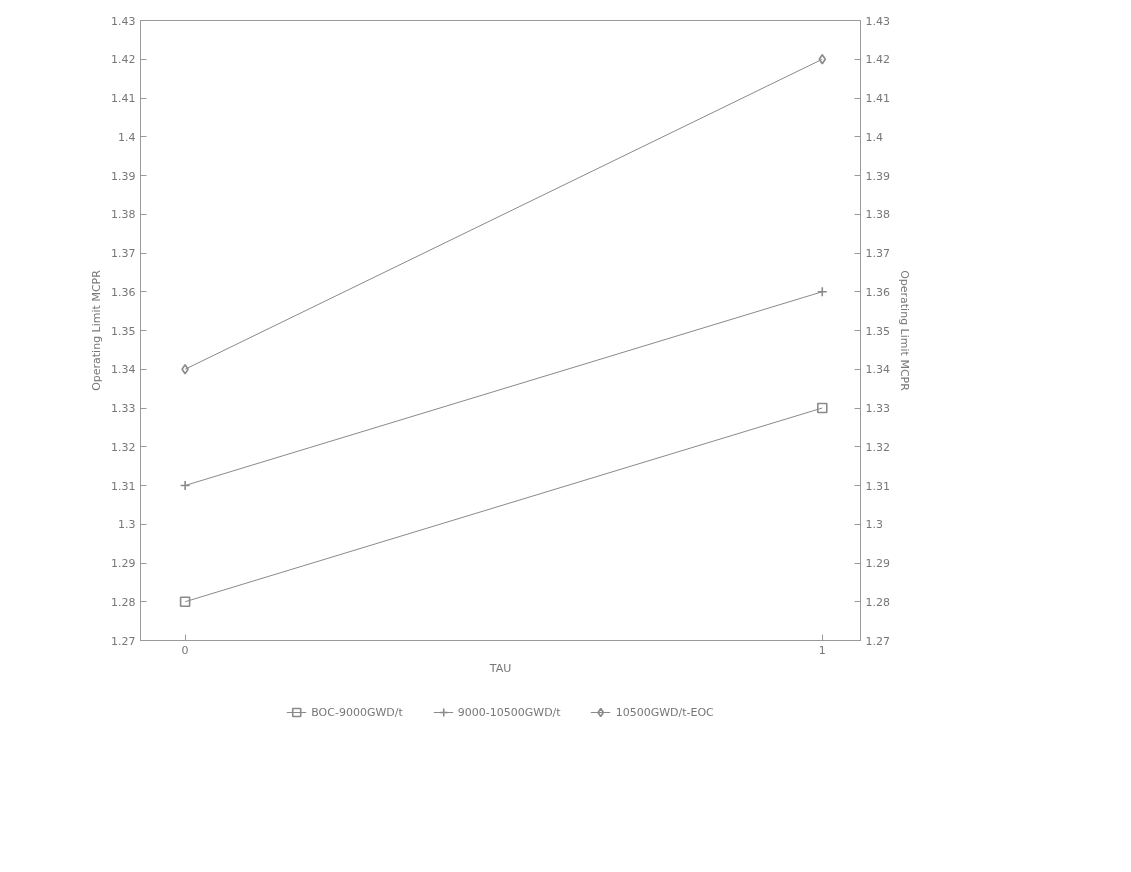 This screenshot has height=872, width=1131. I want to click on y2-tick-label: 1.32, so click(877, 447).